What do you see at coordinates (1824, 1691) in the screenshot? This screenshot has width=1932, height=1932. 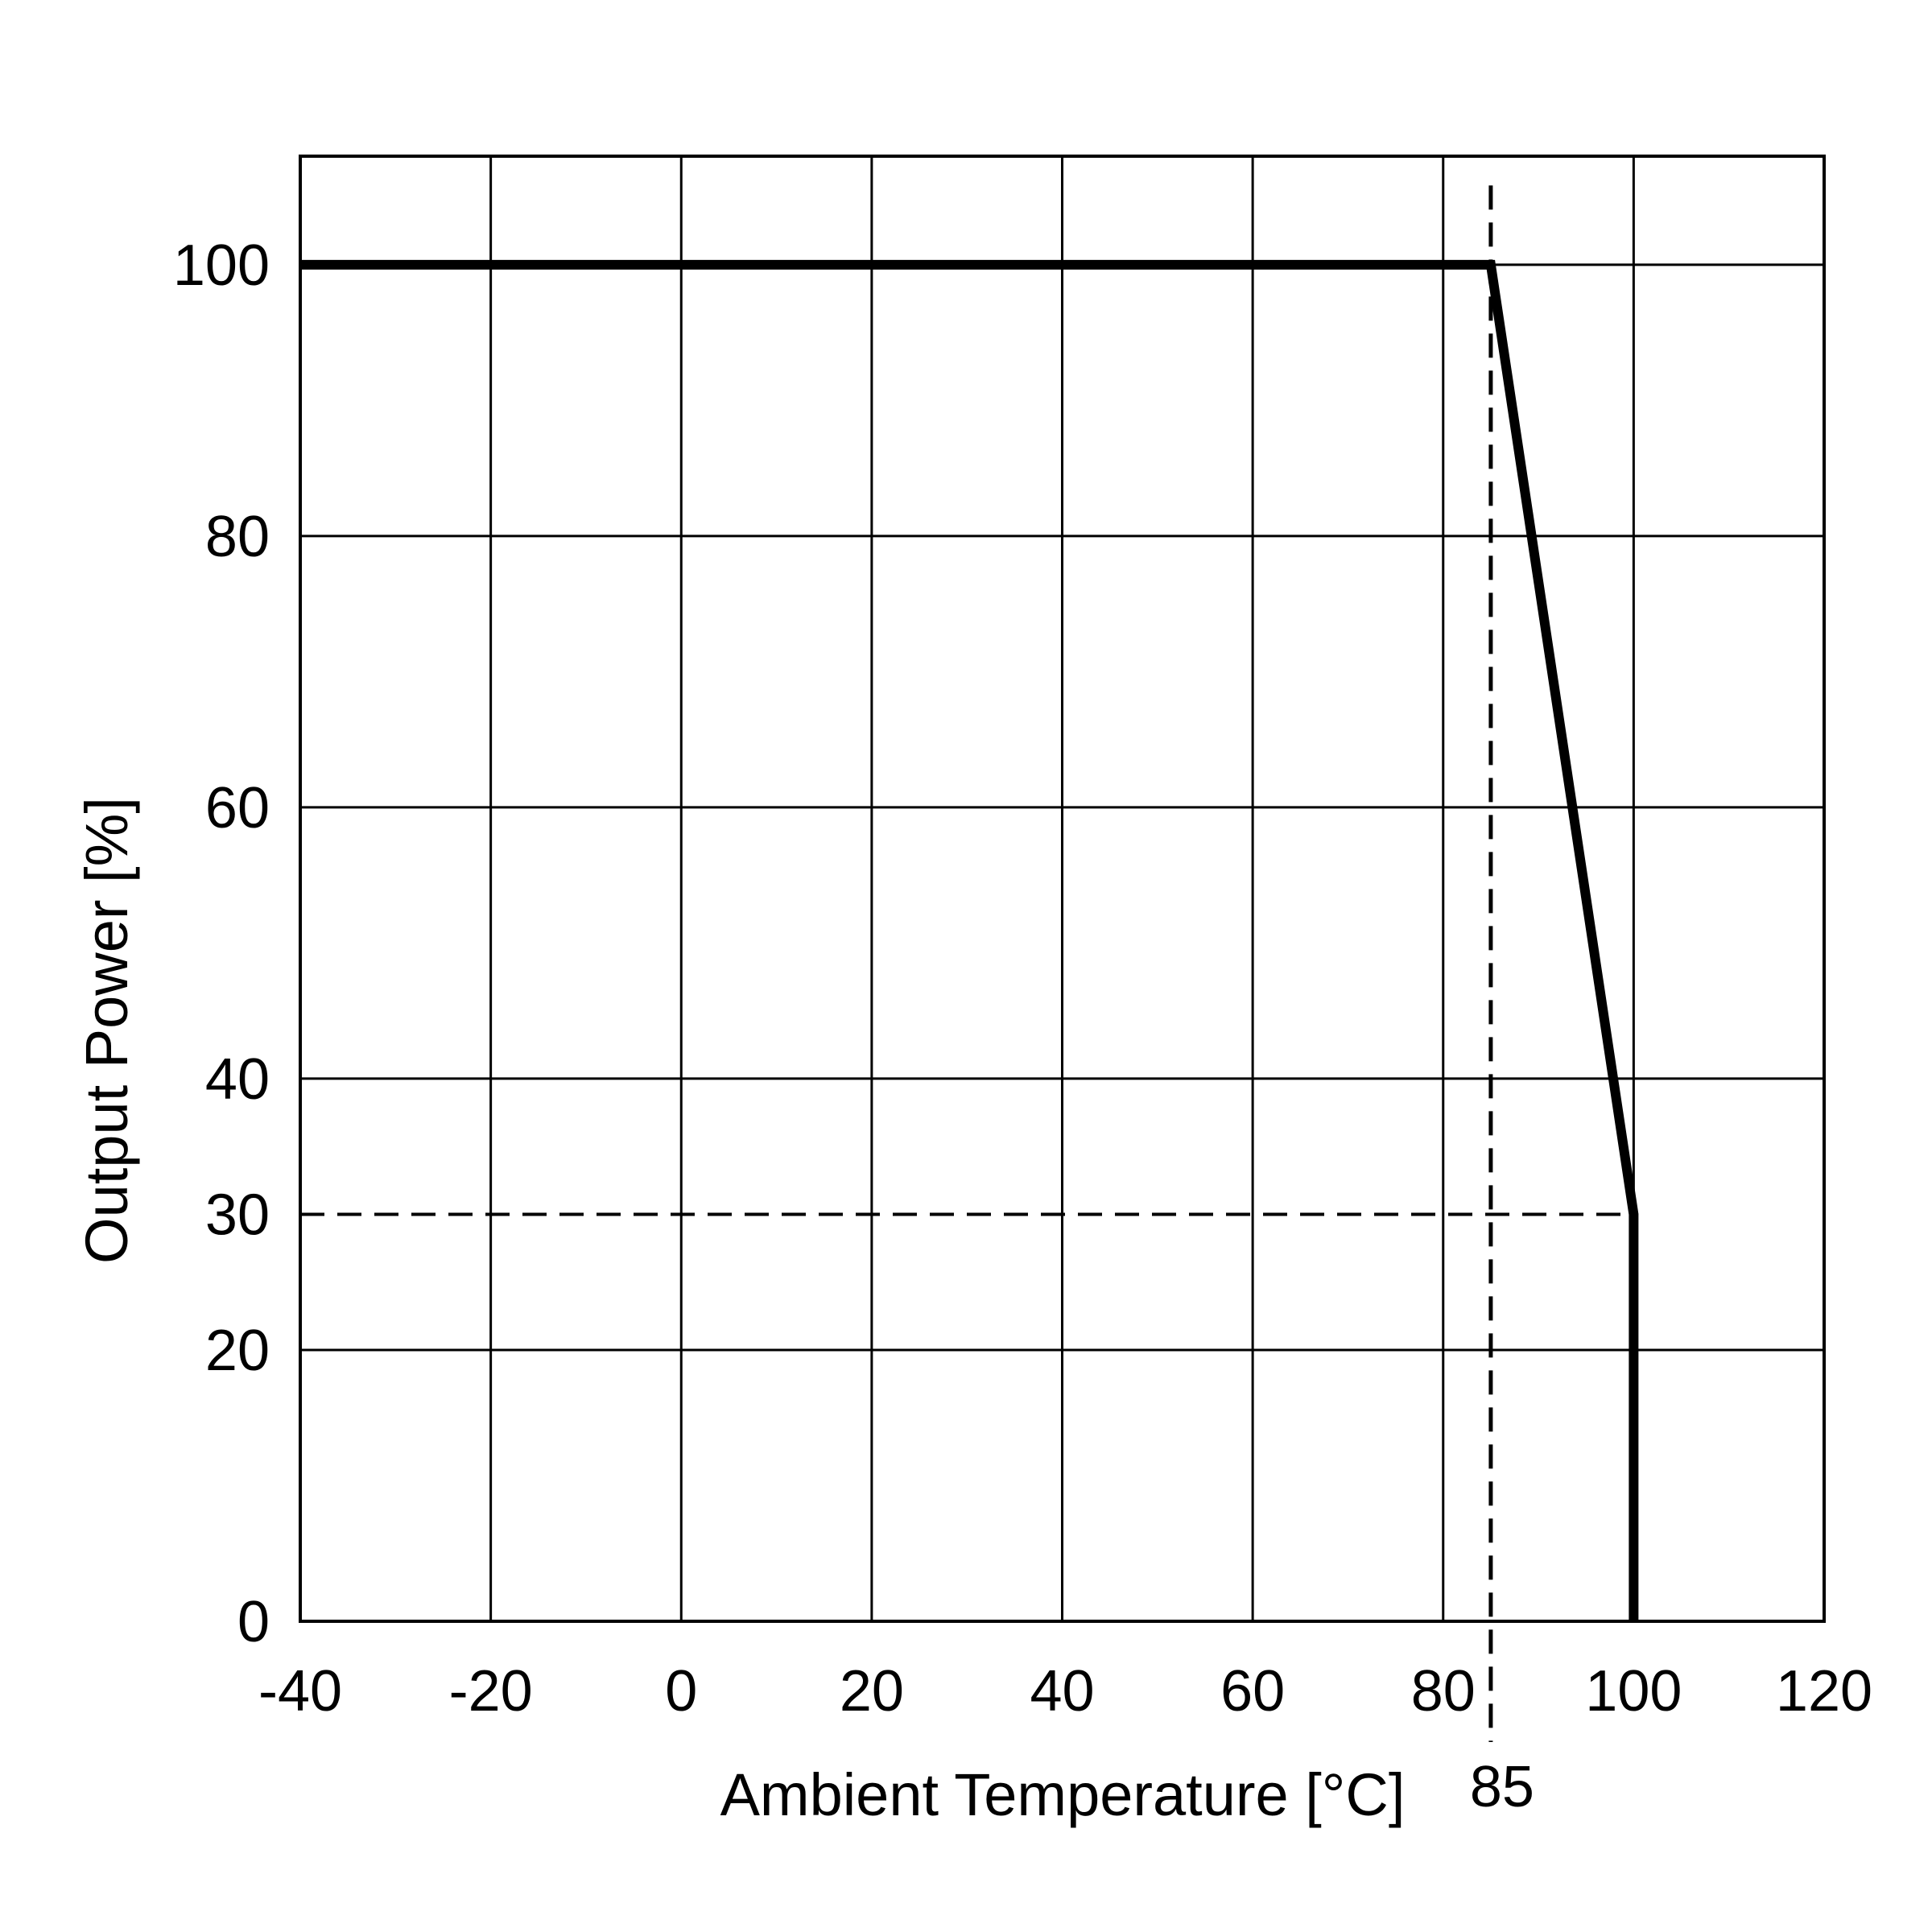 I see `x-tick-label: 120` at bounding box center [1824, 1691].